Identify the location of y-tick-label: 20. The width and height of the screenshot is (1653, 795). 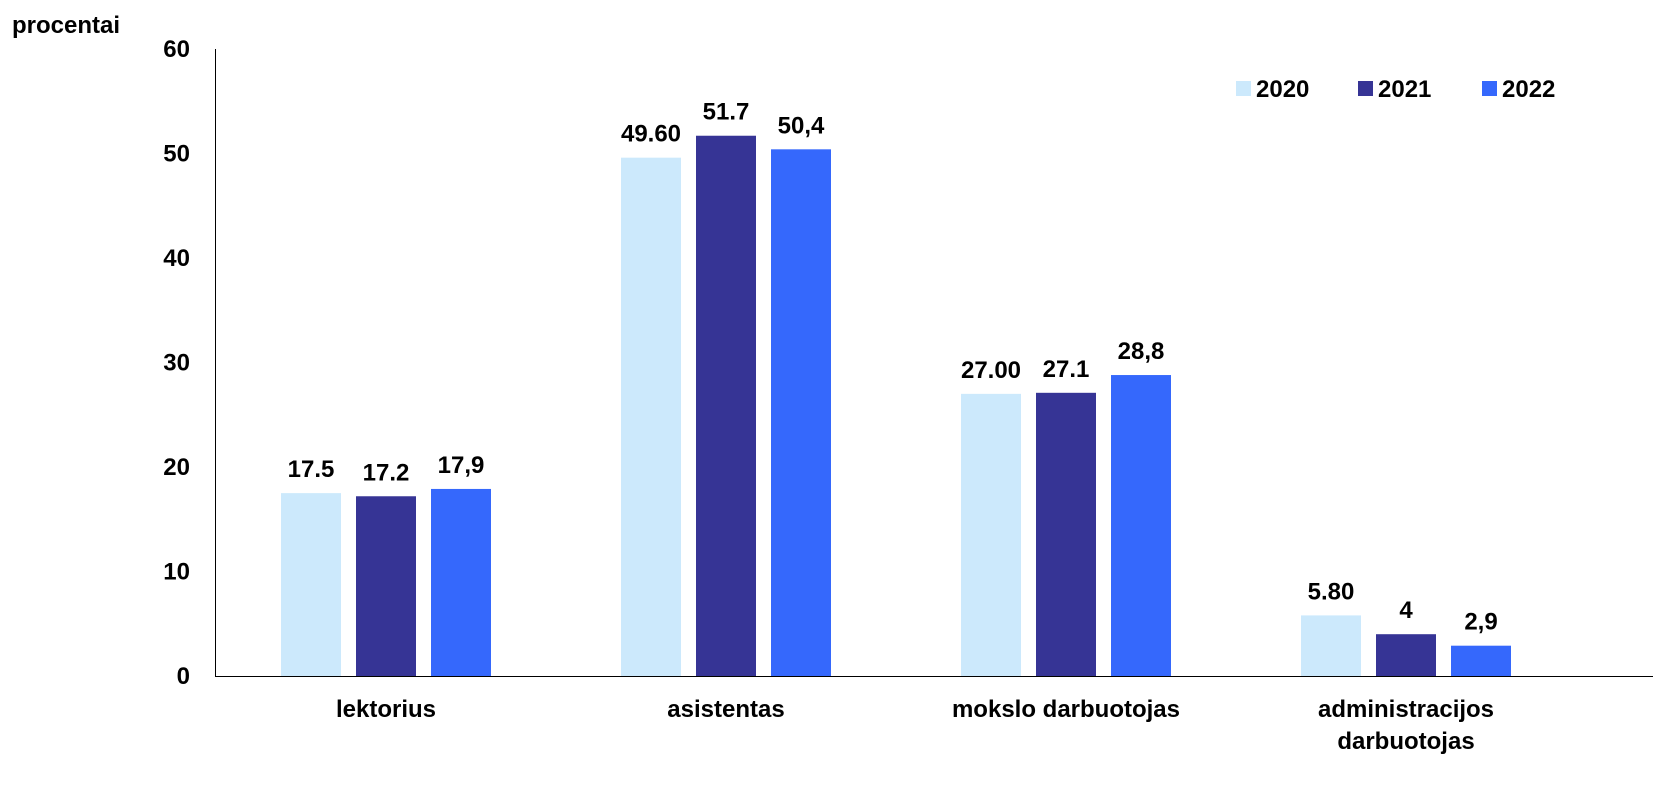
(176, 467).